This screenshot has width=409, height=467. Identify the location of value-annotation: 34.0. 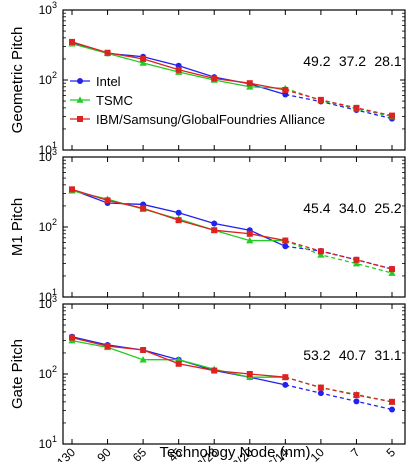
(352, 208).